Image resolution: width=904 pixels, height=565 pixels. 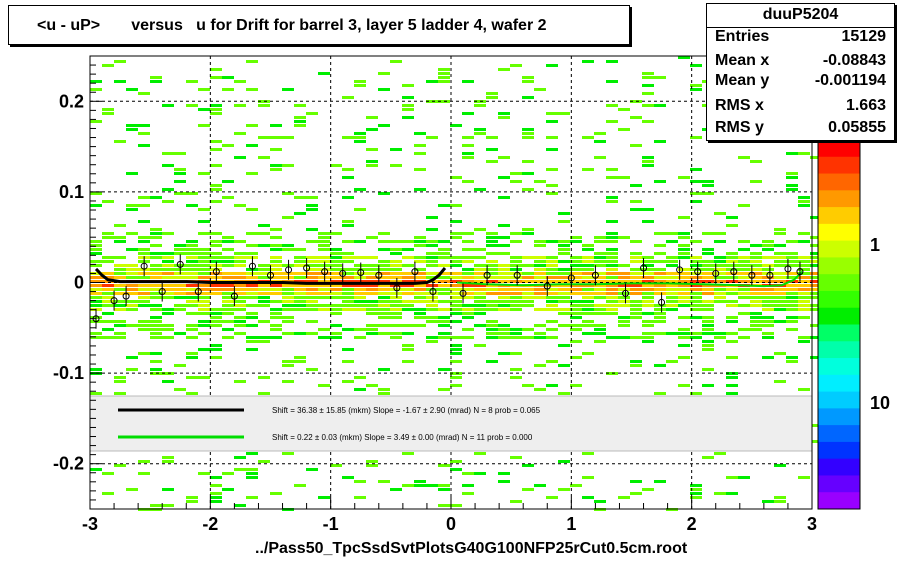 What do you see at coordinates (692, 524) in the screenshot?
I see `x-tick-label: 2` at bounding box center [692, 524].